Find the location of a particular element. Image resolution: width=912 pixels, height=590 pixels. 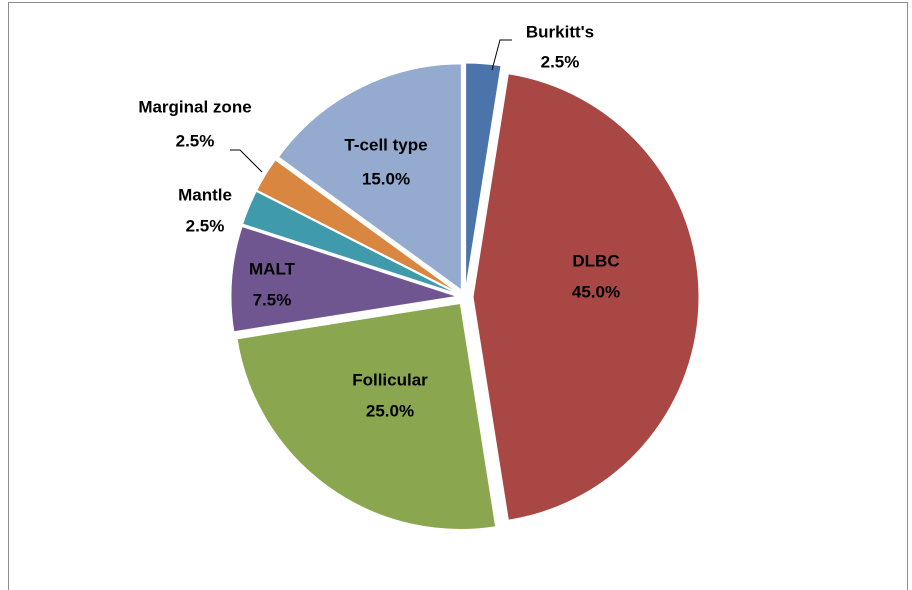

slice-label: T-cell type is located at coordinates (385, 144).